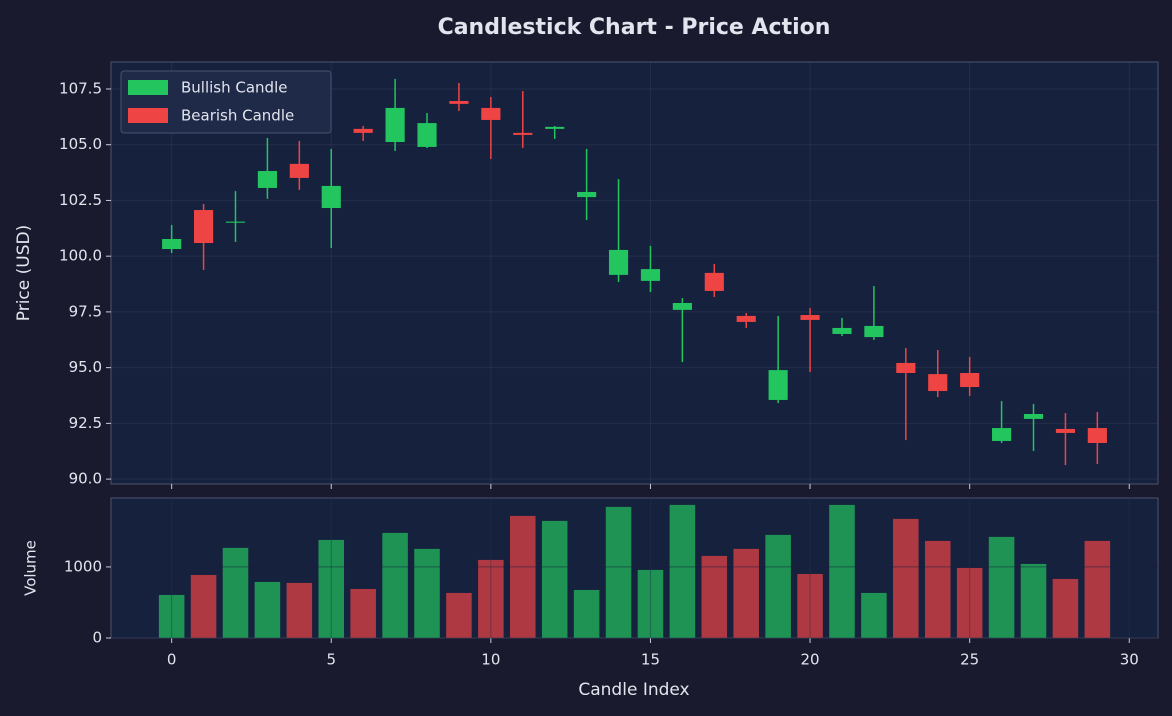 Image resolution: width=1172 pixels, height=716 pixels. I want to click on x-tick-label: 5, so click(331, 660).